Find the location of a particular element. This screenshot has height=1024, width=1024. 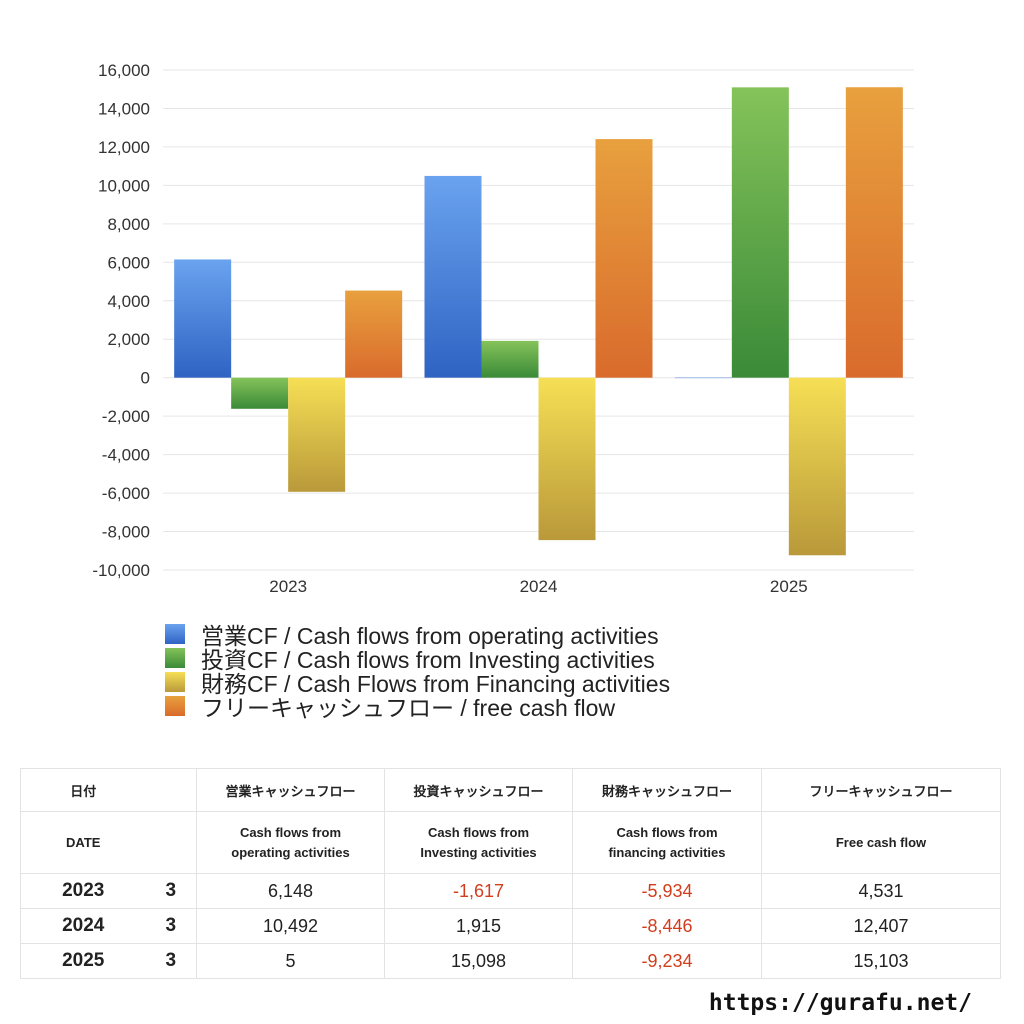

bar-financing-2024 is located at coordinates (567, 459).